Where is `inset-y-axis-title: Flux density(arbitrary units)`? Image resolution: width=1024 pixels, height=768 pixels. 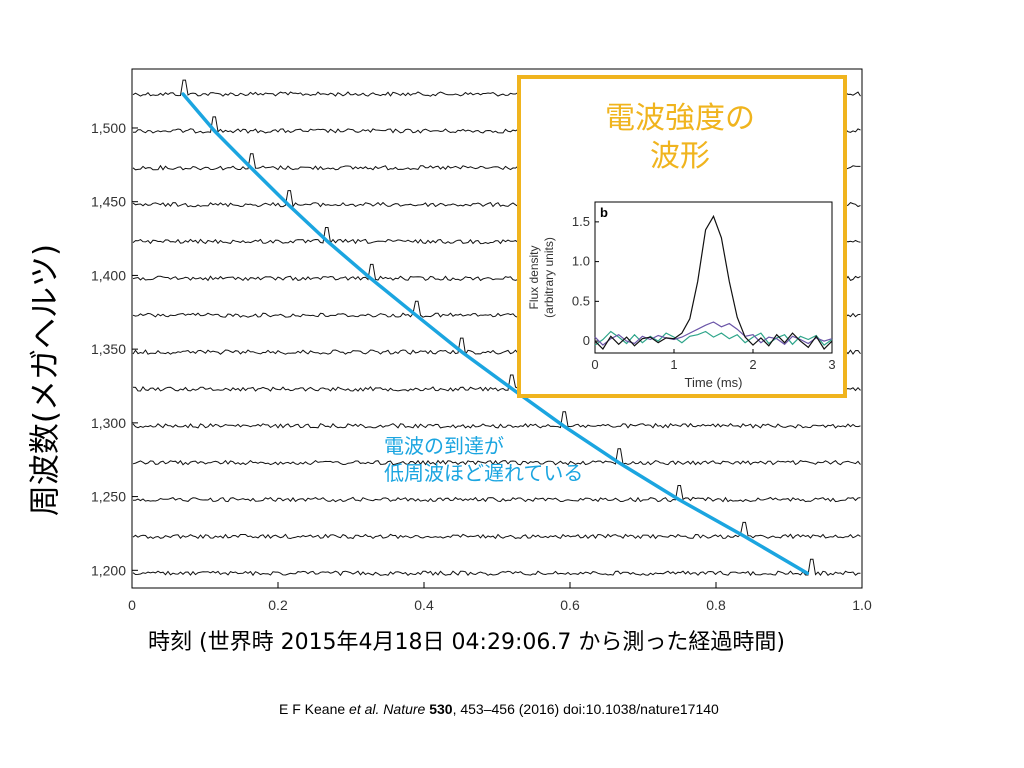 inset-y-axis-title: Flux density(arbitrary units) is located at coordinates (541, 277).